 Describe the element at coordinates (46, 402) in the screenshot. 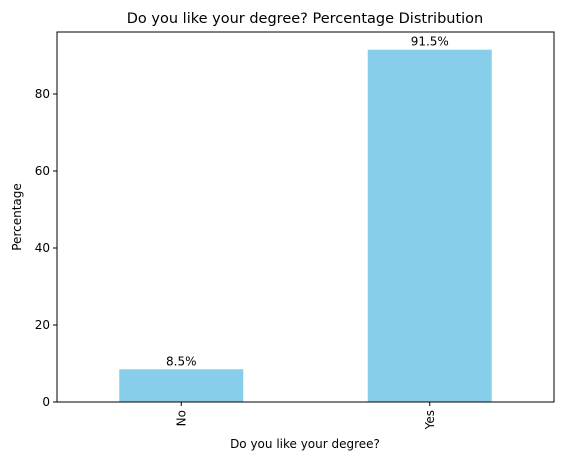

I see `y-tick-label-0: 0` at that location.